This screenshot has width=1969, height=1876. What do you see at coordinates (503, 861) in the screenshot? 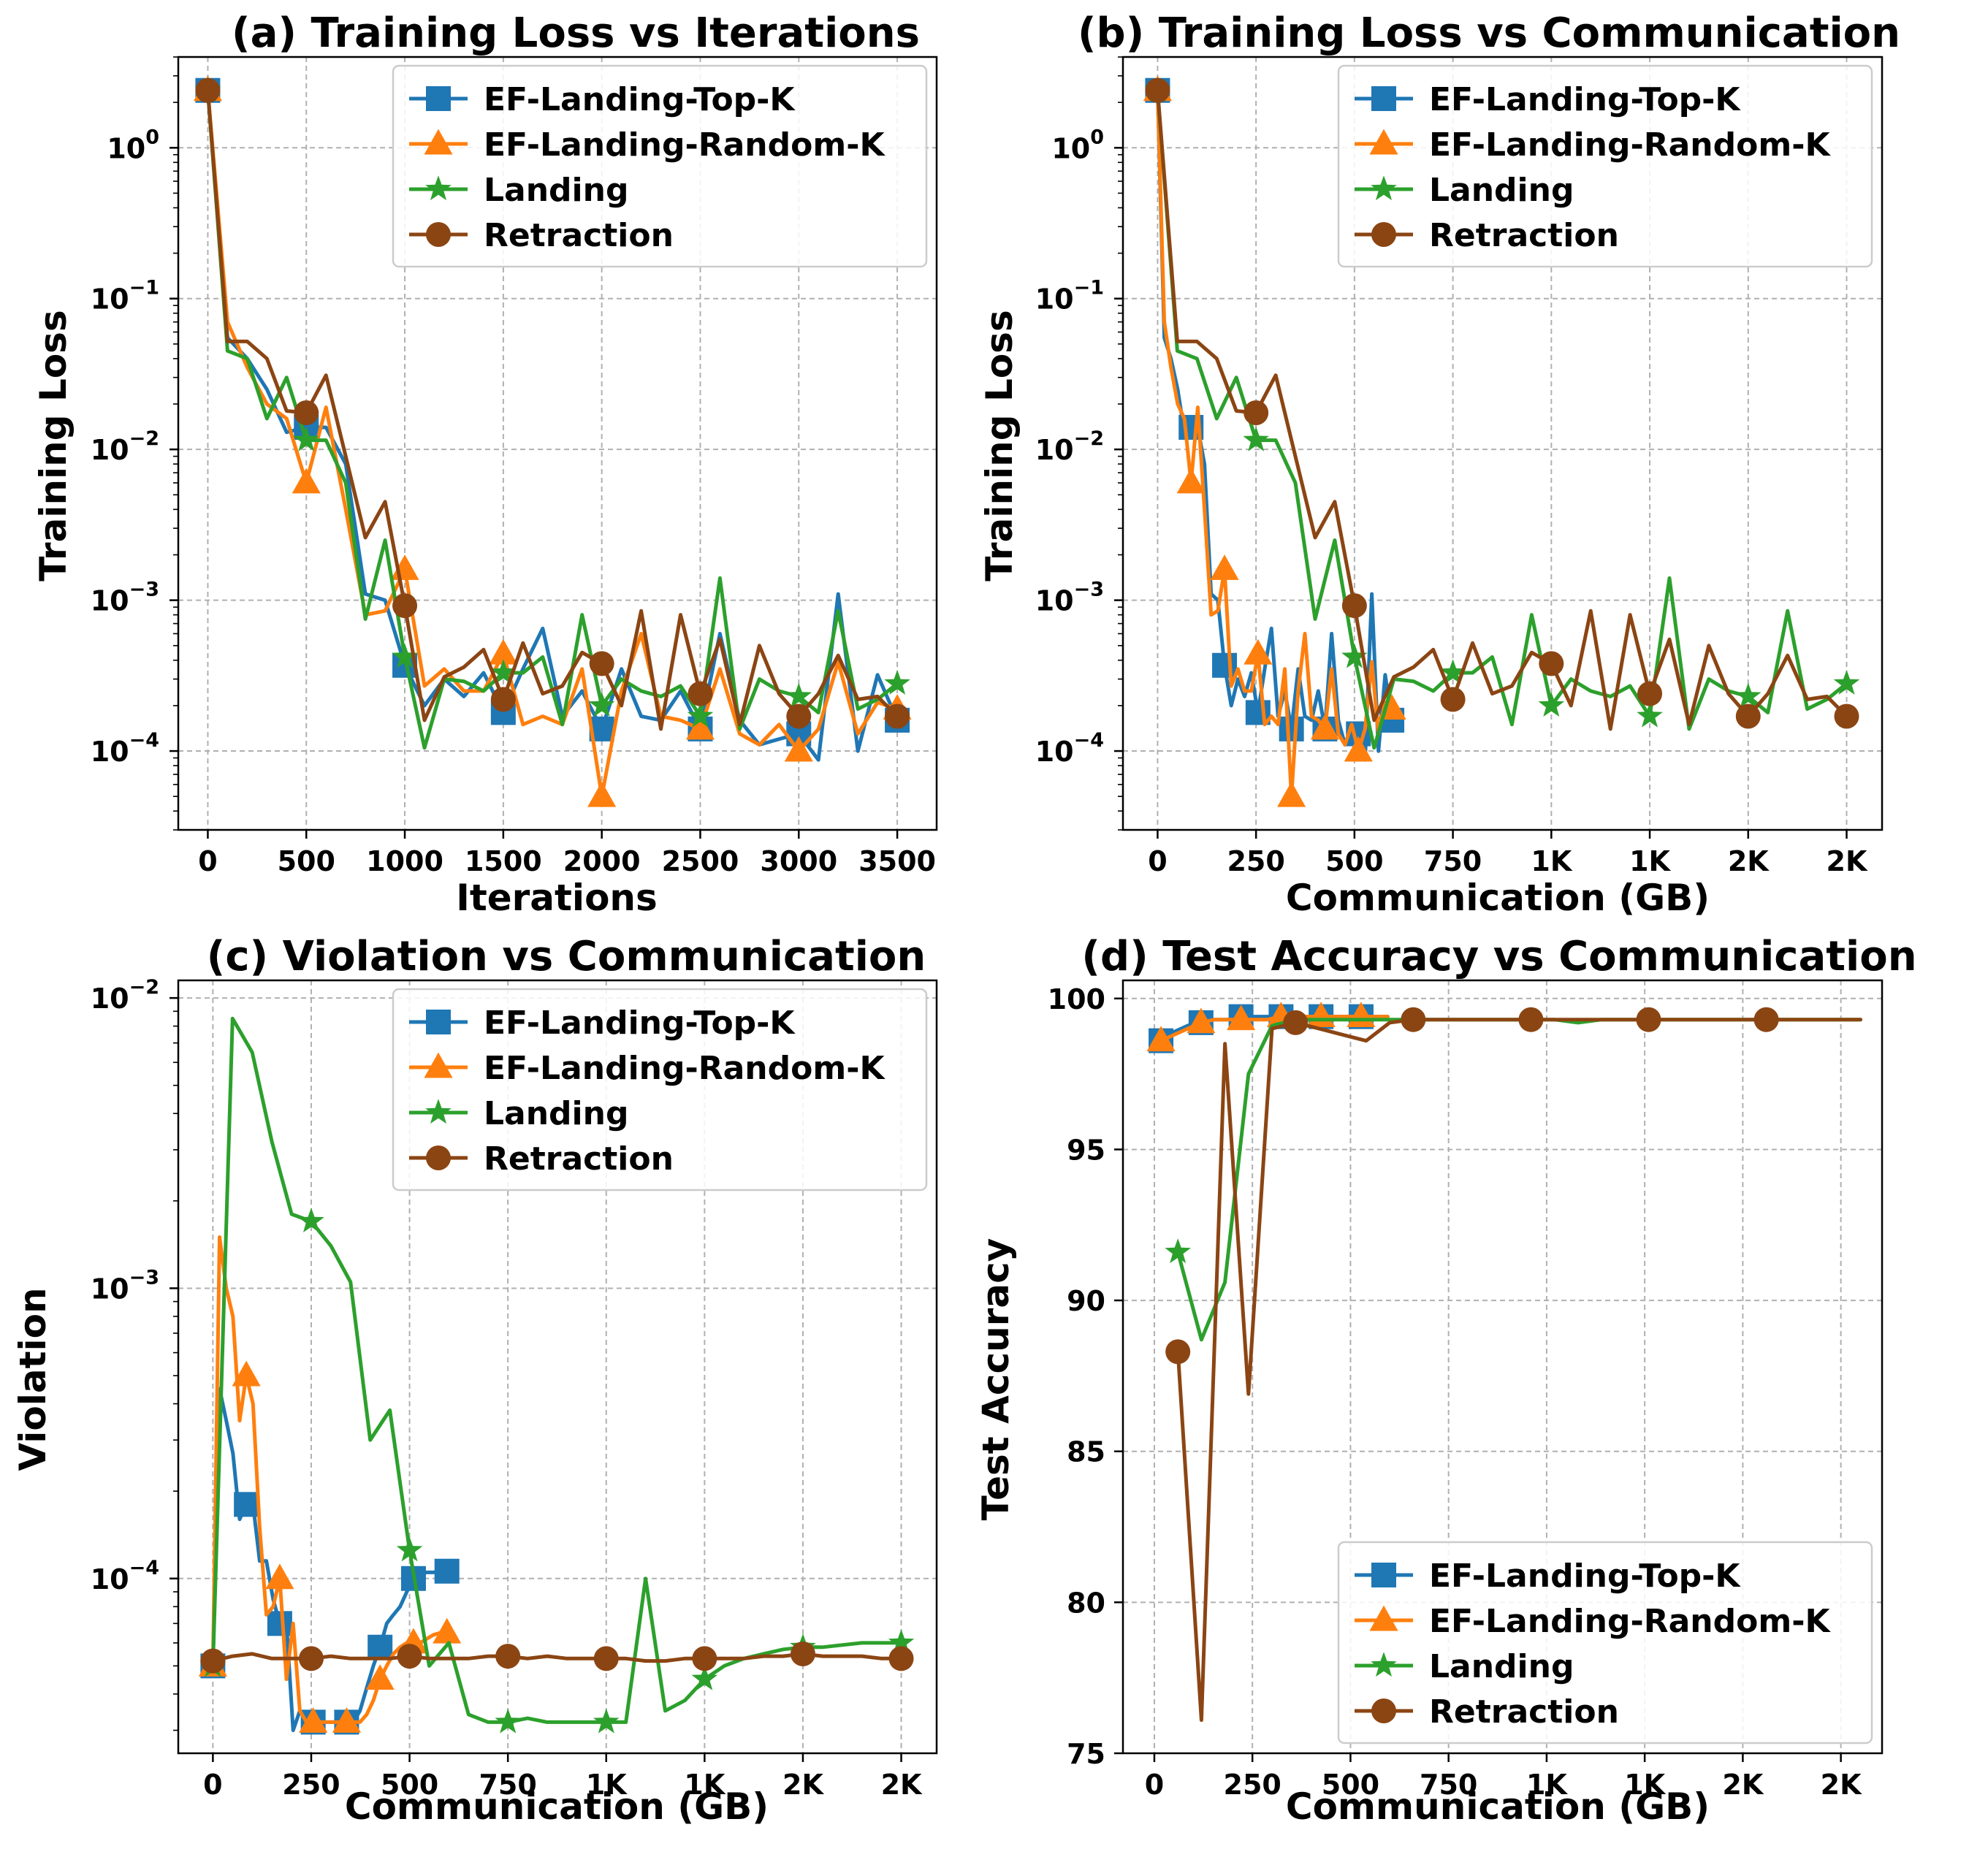
I see `x-tick-label: 1500` at bounding box center [503, 861].